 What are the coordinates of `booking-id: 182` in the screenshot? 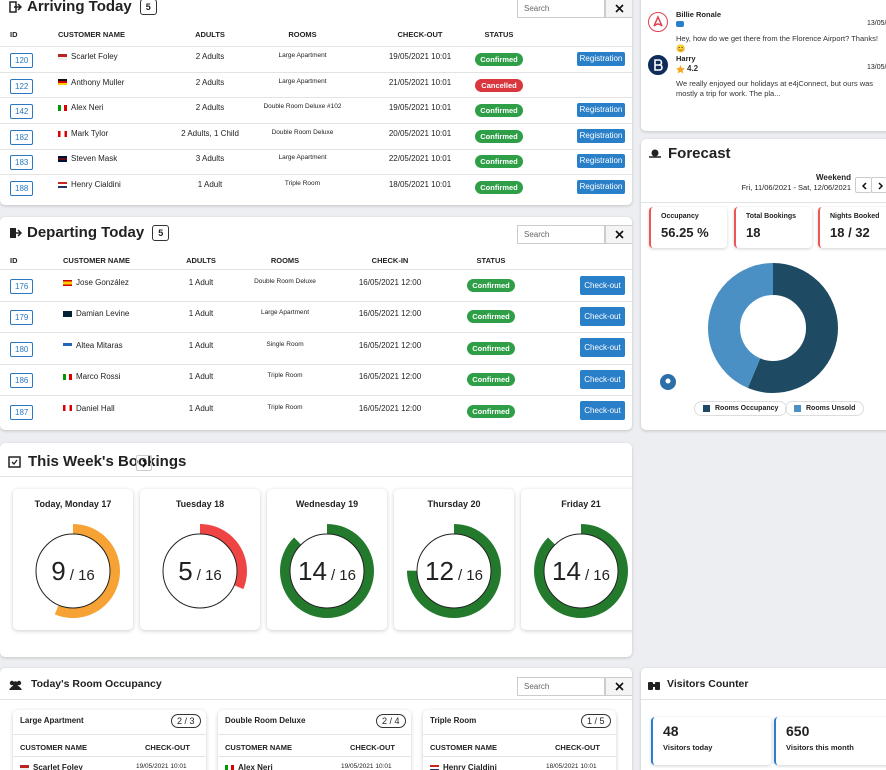 It's located at (22, 137).